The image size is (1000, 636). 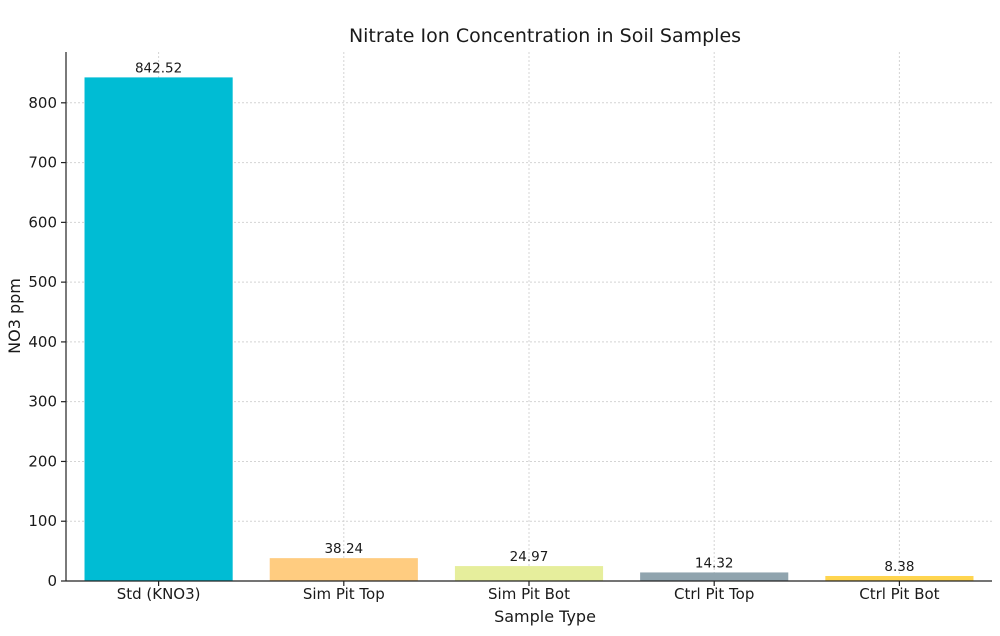 I want to click on x-tick-label: Std (KNO3), so click(x=159, y=594).